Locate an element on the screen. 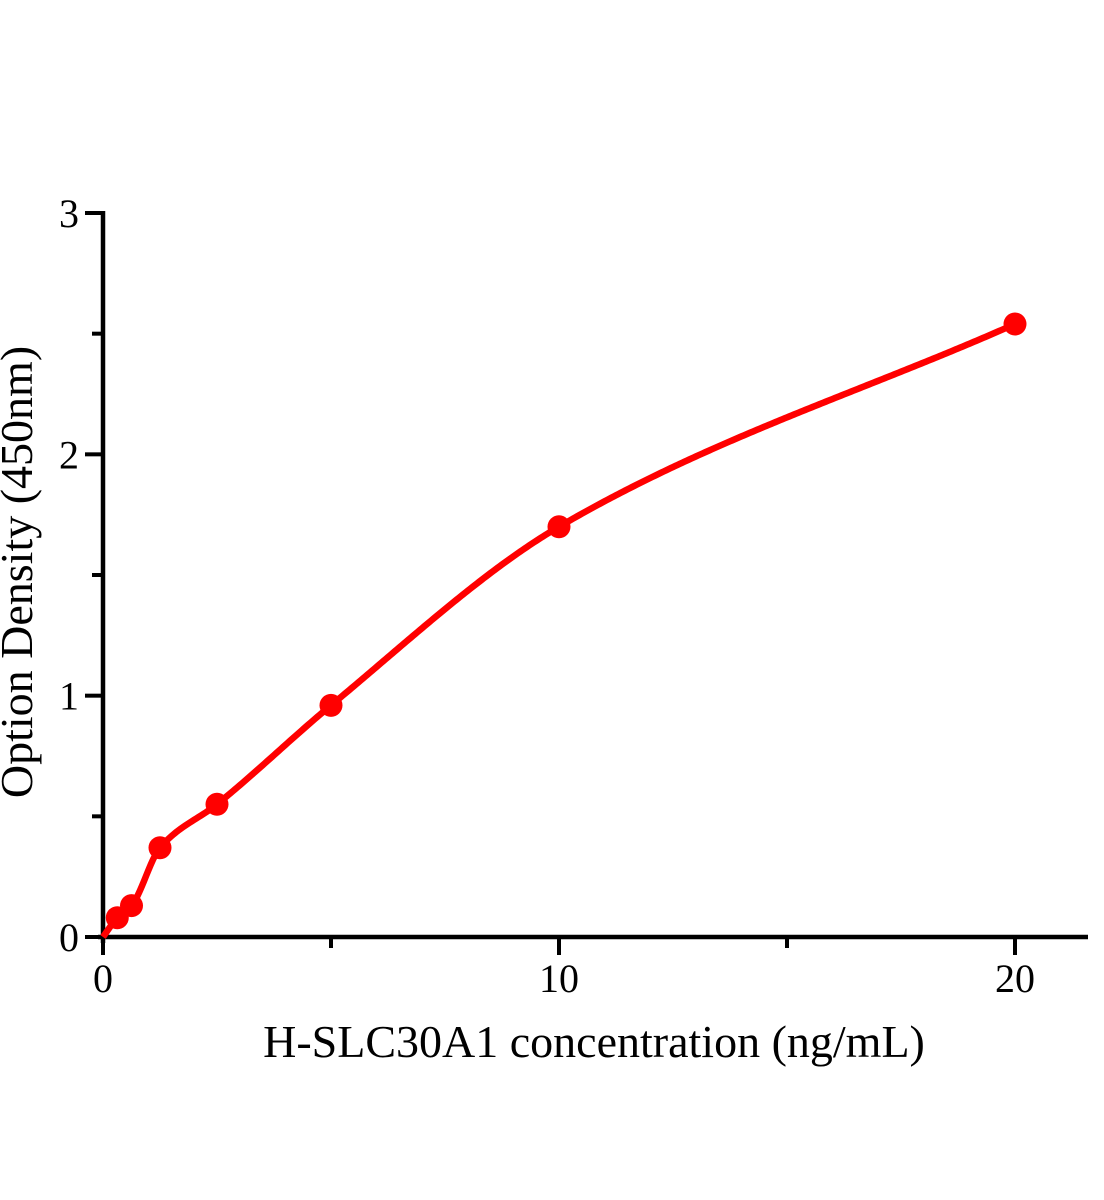  y-tick-label: 3 is located at coordinates (69, 213).